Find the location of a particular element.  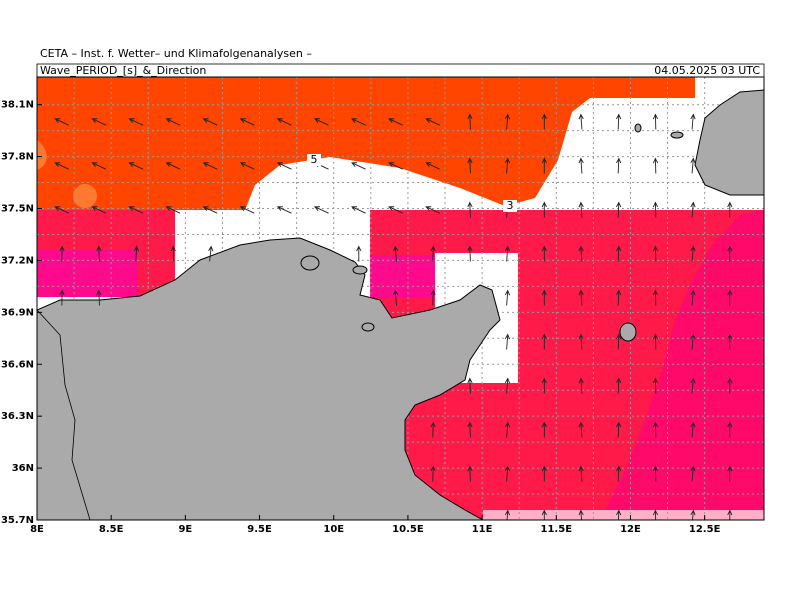

x-tick-label: 8E is located at coordinates (37, 529).